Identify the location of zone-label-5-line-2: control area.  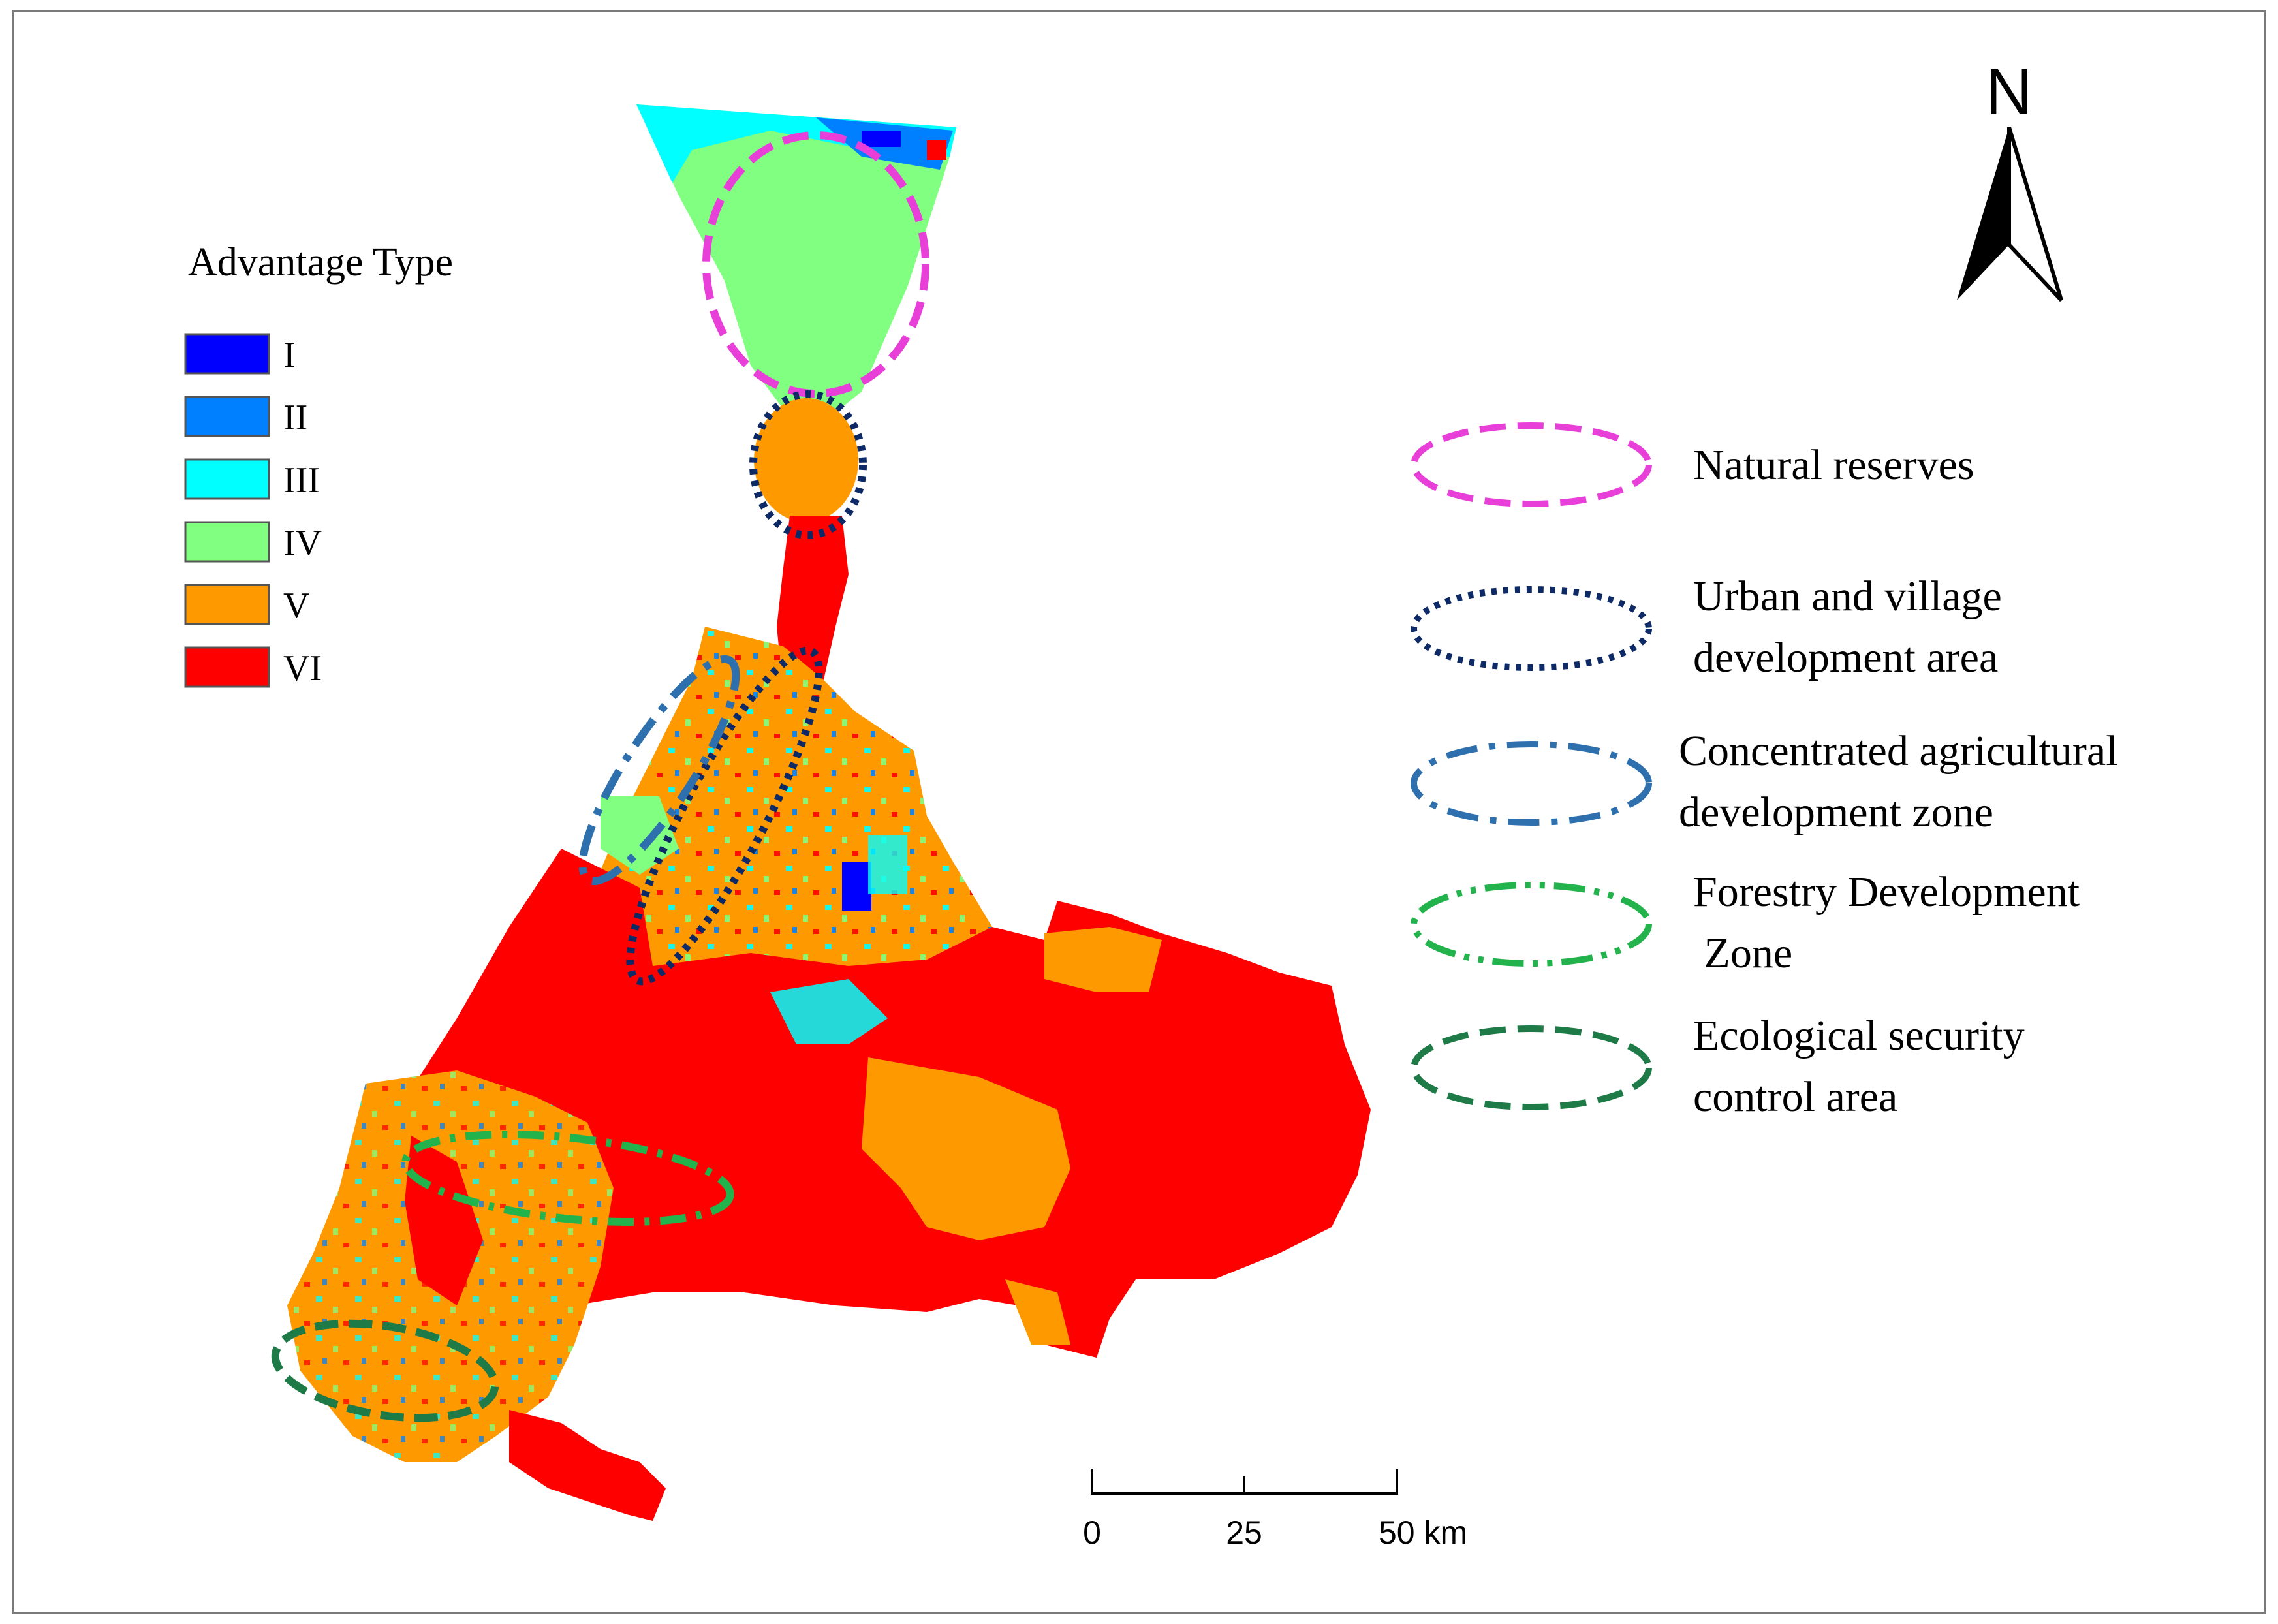
(1795, 1097).